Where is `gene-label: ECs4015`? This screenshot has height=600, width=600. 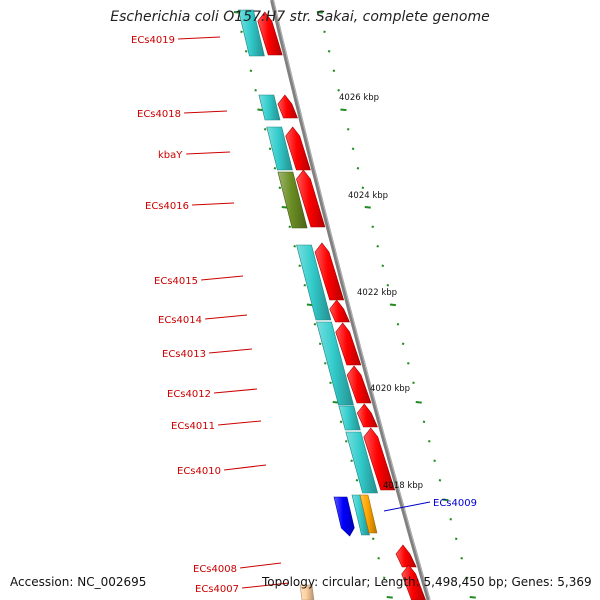
gene-label: ECs4015 is located at coordinates (176, 281).